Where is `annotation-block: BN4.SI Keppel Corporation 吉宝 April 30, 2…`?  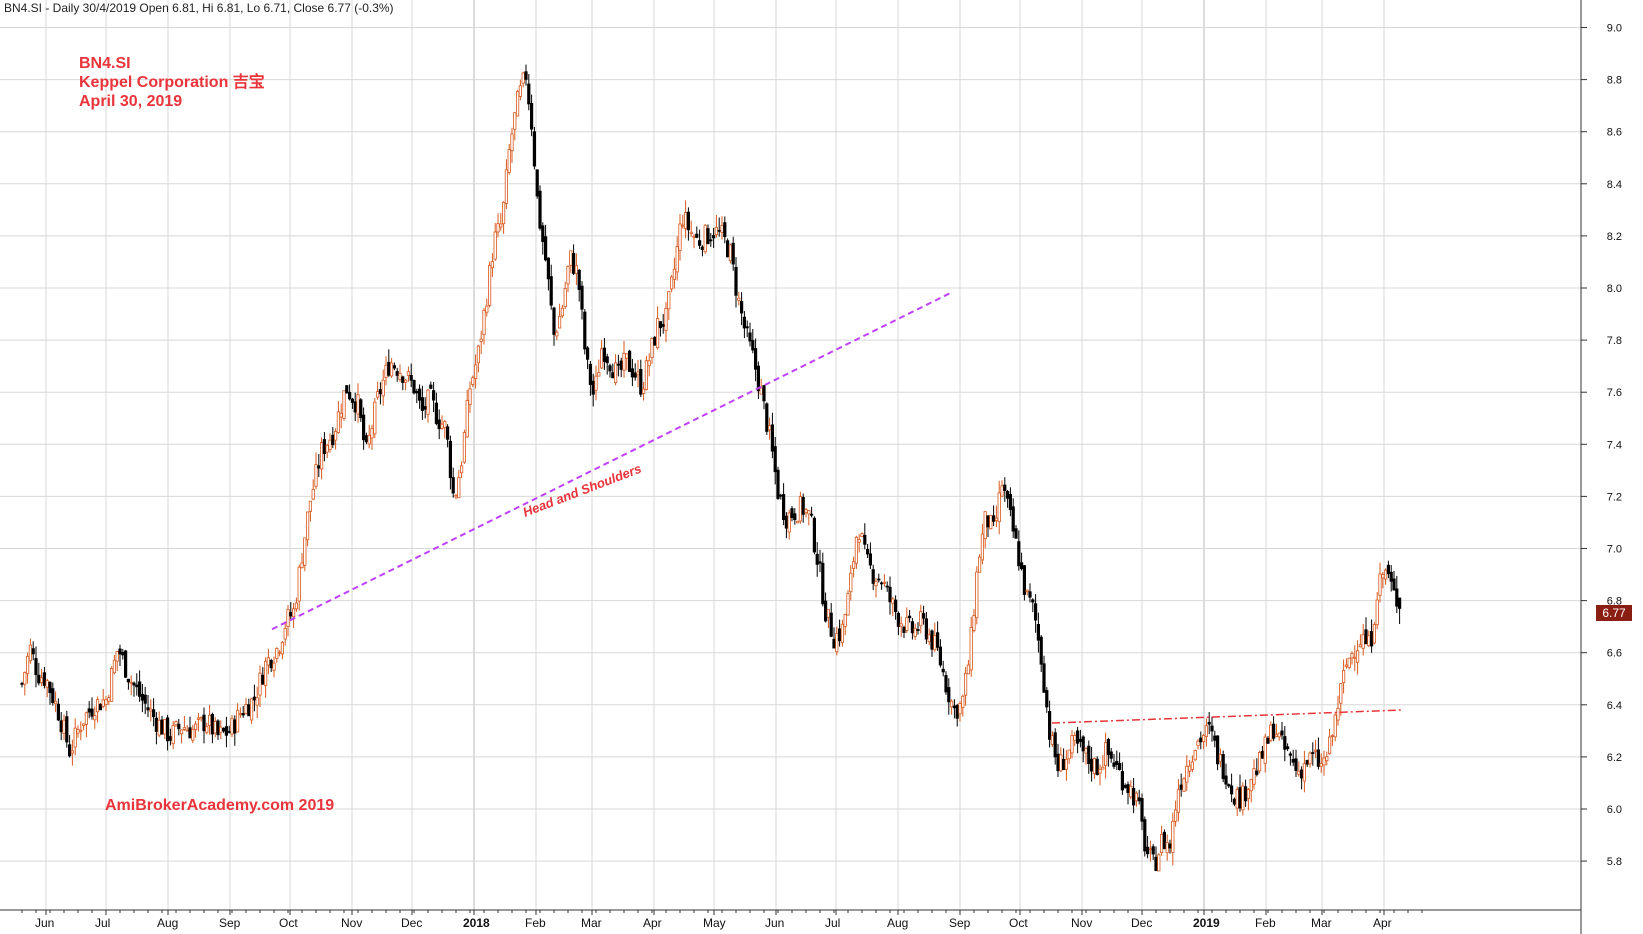
annotation-block: BN4.SI Keppel Corporation 吉宝 April 30, 2… is located at coordinates (172, 82).